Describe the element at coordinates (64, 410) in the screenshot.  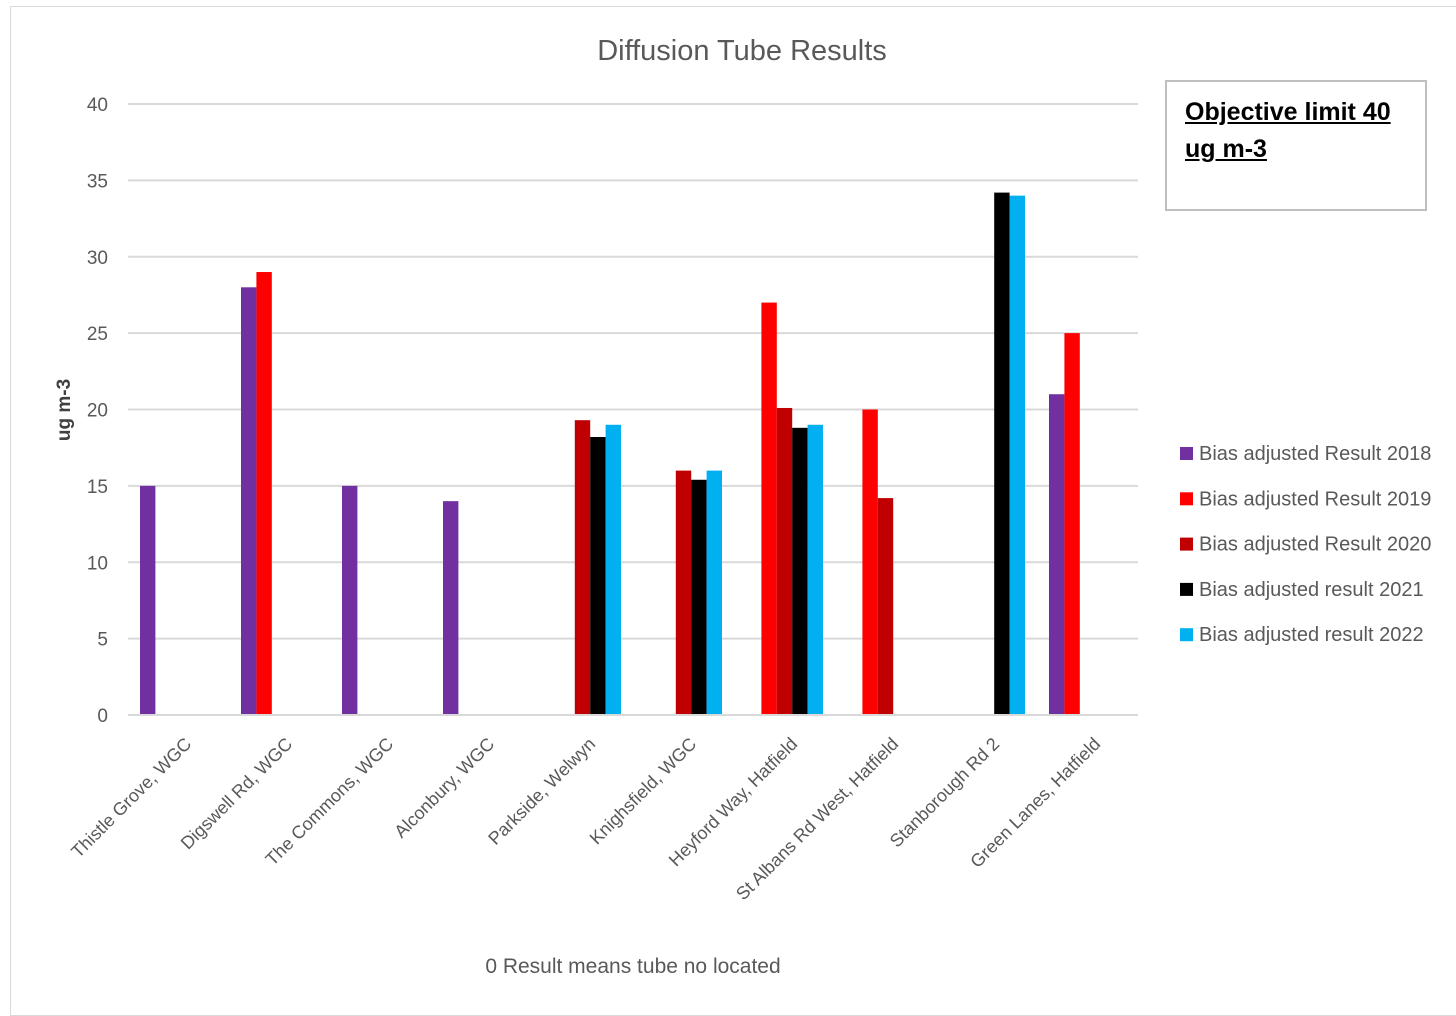
I see `y-axis-label: ug m-3` at that location.